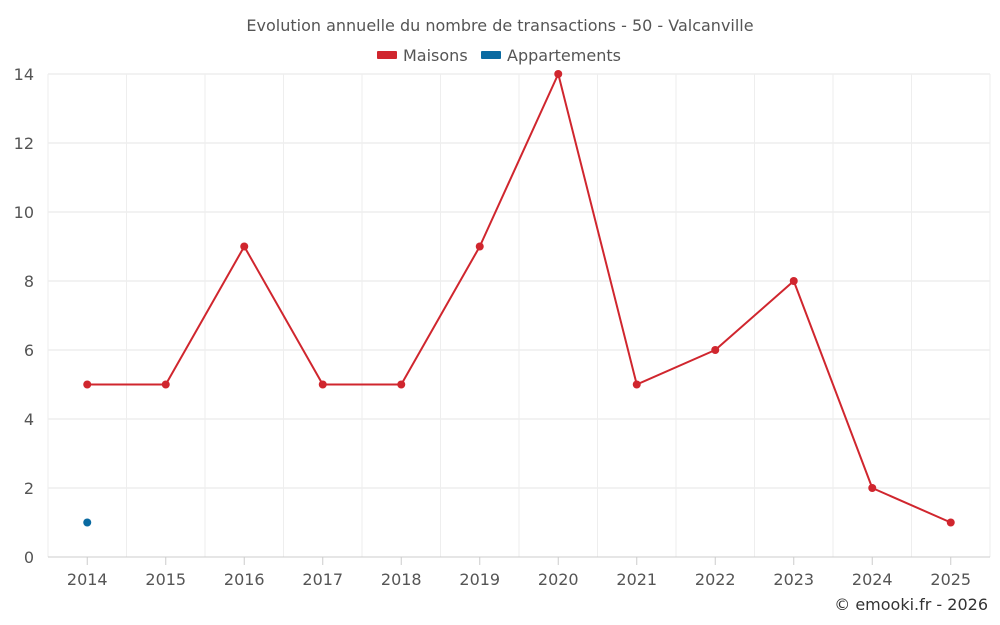 Image resolution: width=1000 pixels, height=625 pixels. Describe the element at coordinates (165, 579) in the screenshot. I see `x-tick-label: 2015` at that location.